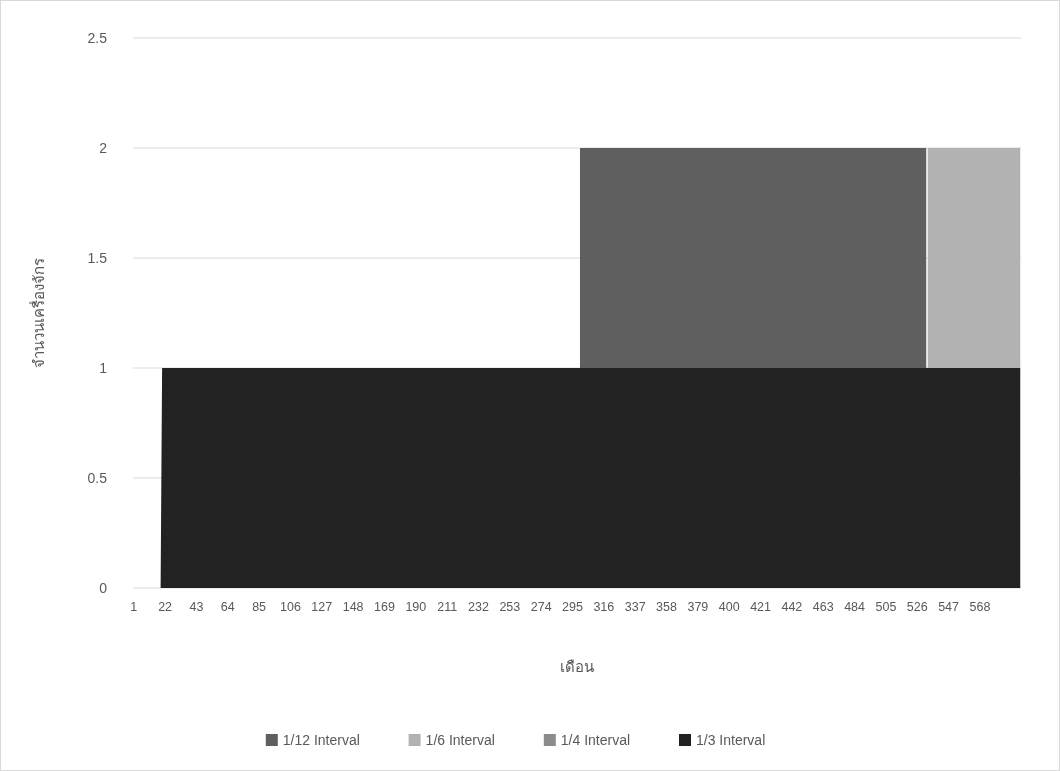 Image resolution: width=1060 pixels, height=771 pixels. What do you see at coordinates (103, 368) in the screenshot?
I see `y-tick-label: 1` at bounding box center [103, 368].